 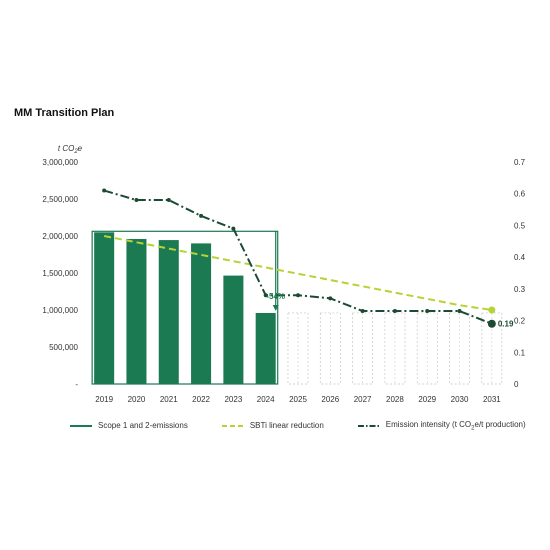 What do you see at coordinates (64, 113) in the screenshot?
I see `chart-title: MM Transition Plan` at bounding box center [64, 113].